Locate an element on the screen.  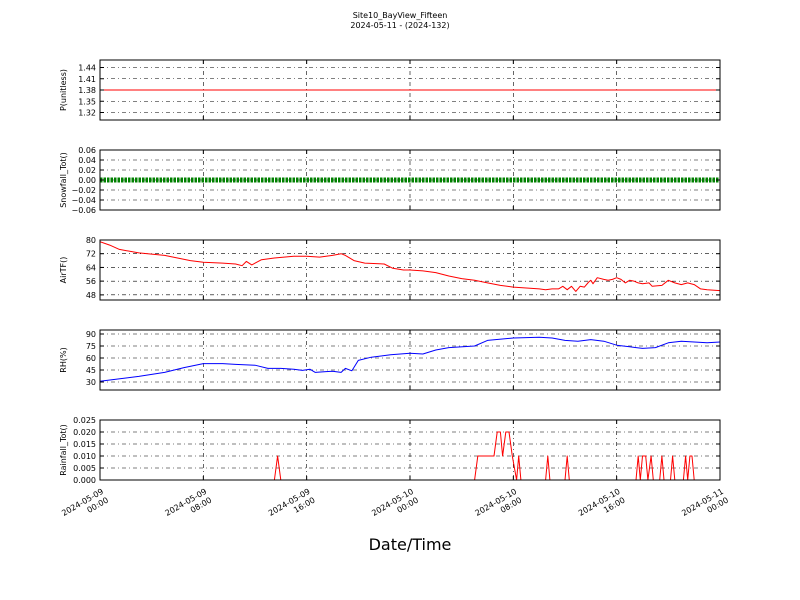
y-tick-label: 48 is located at coordinates (91, 295).